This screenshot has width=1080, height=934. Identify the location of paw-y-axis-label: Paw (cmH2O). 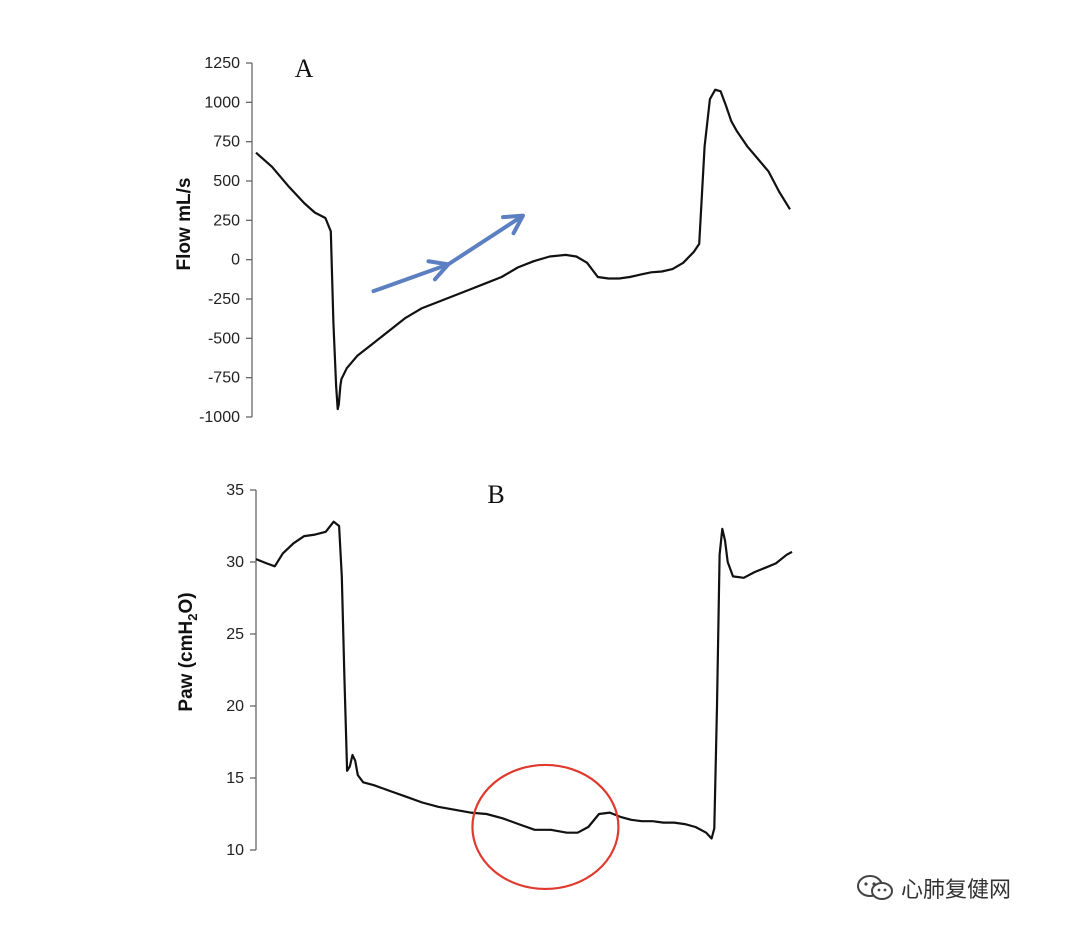
(188, 651).